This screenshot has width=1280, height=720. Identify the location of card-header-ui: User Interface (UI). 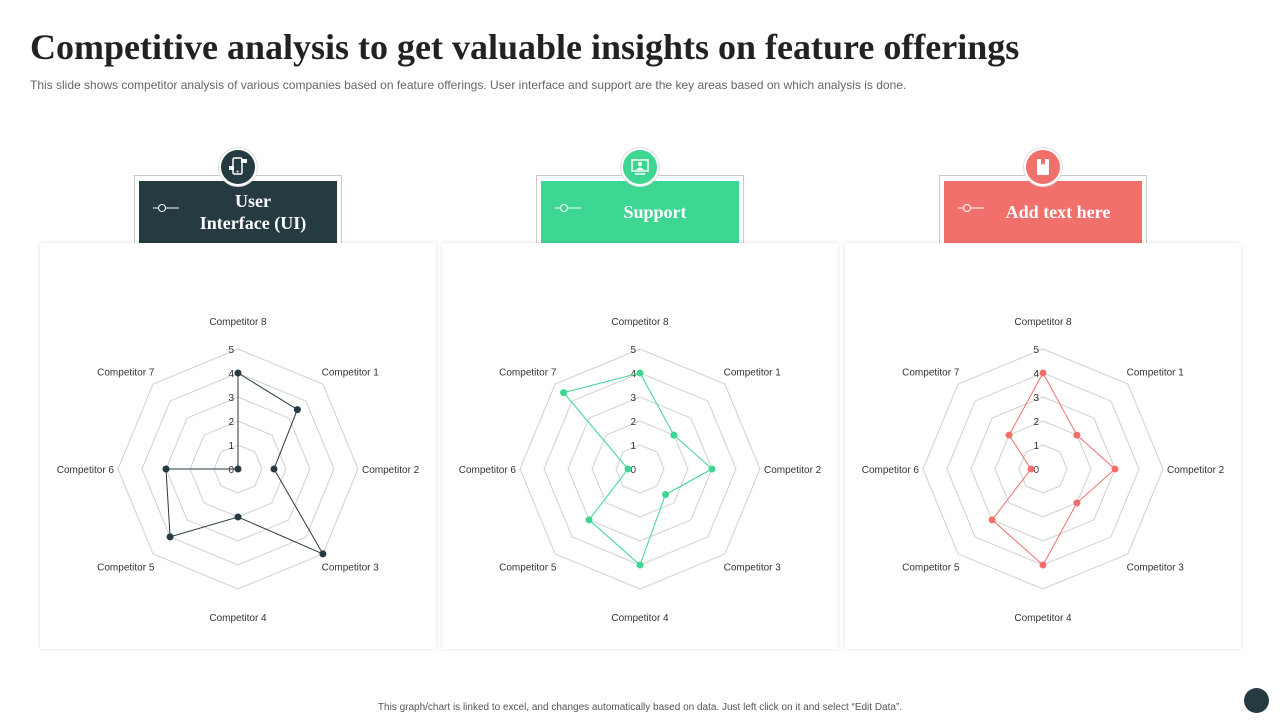
(238, 212).